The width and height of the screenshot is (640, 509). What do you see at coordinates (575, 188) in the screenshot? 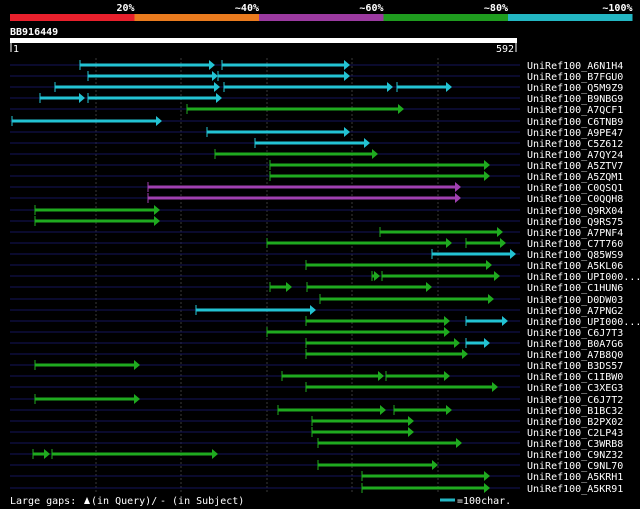
I see `hit-label: UniRef100_C0QSQ1` at bounding box center [575, 188].